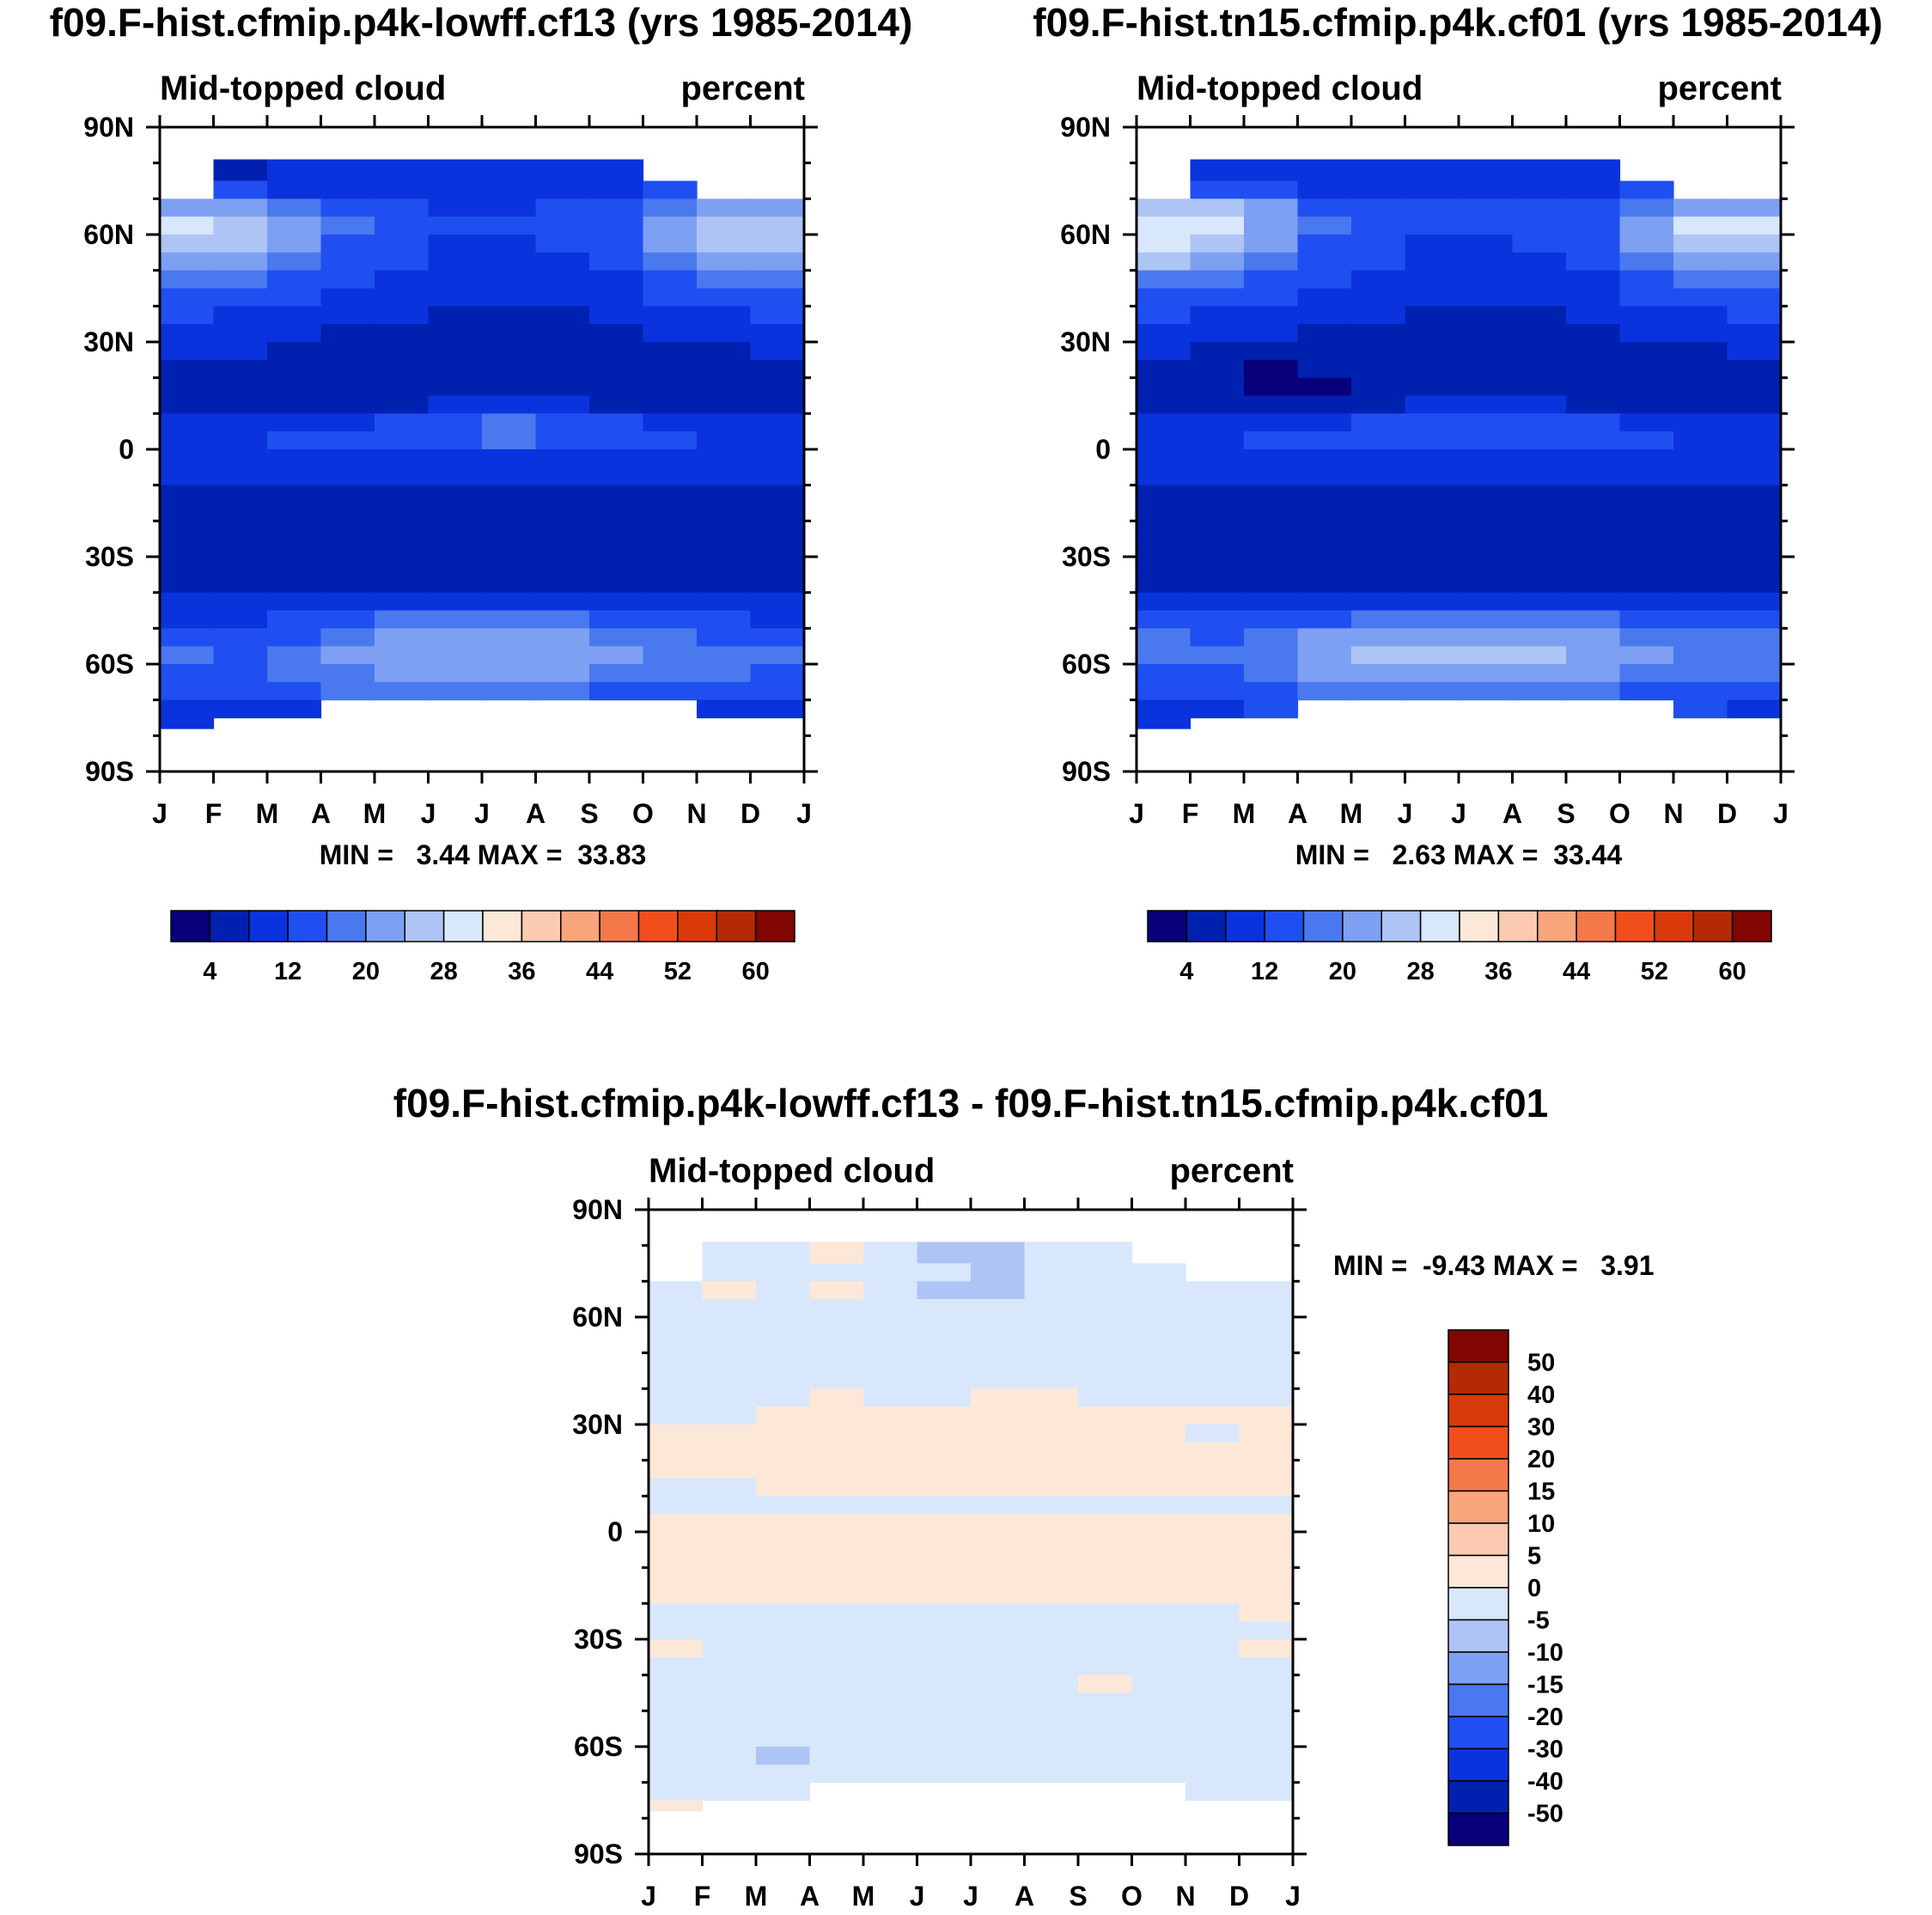 The image size is (1932, 1915). I want to click on y-tick-label: 90N, so click(597, 1209).